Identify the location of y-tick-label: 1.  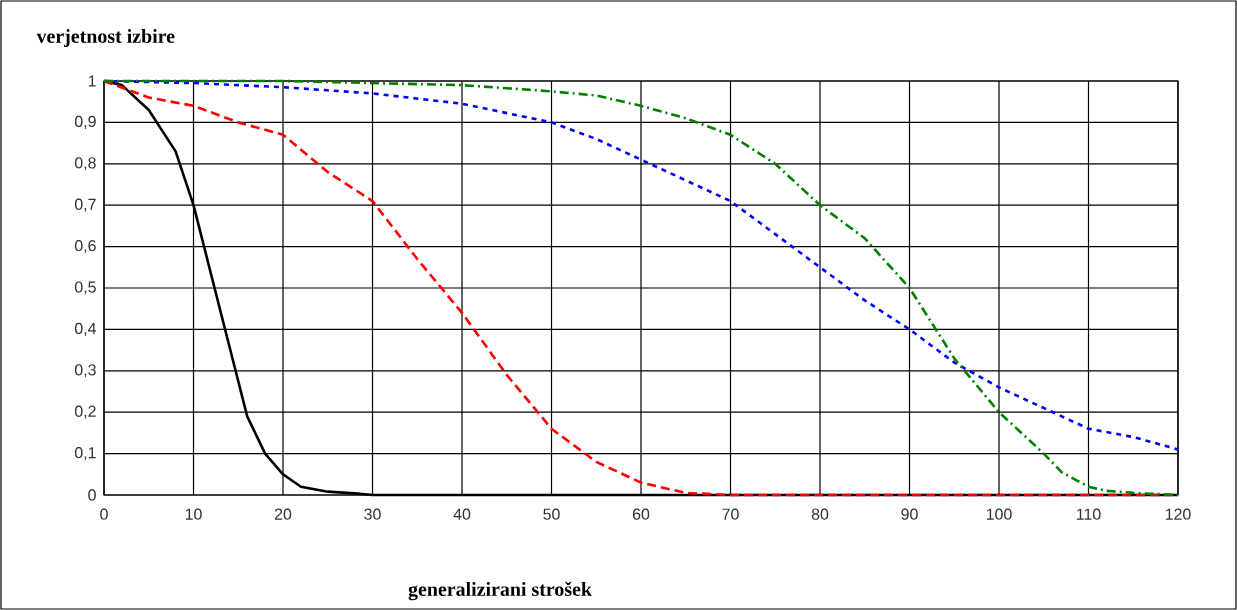
(92, 81).